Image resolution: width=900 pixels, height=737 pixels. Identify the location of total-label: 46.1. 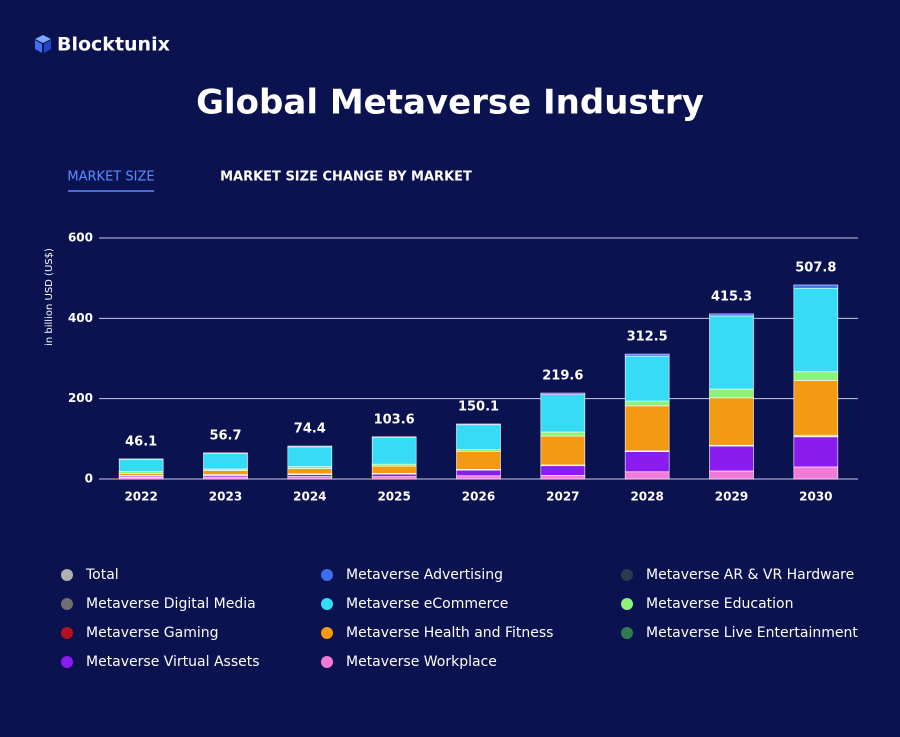
(141, 441).